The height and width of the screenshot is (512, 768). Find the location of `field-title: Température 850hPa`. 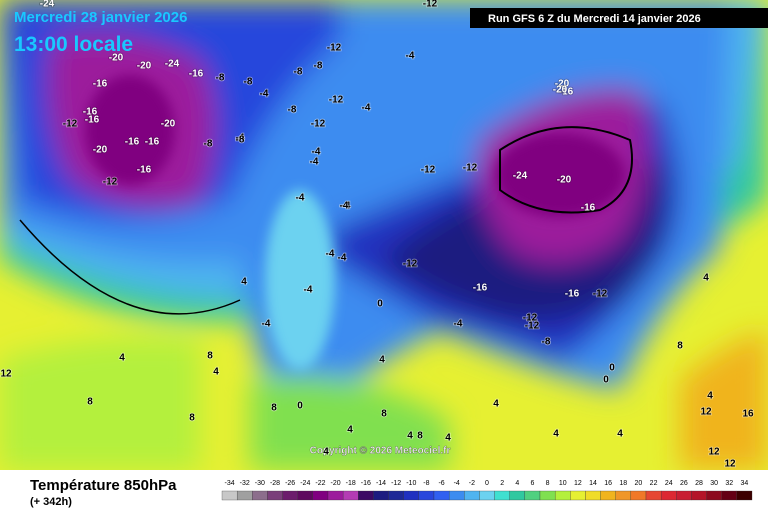

field-title: Température 850hPa is located at coordinates (103, 485).